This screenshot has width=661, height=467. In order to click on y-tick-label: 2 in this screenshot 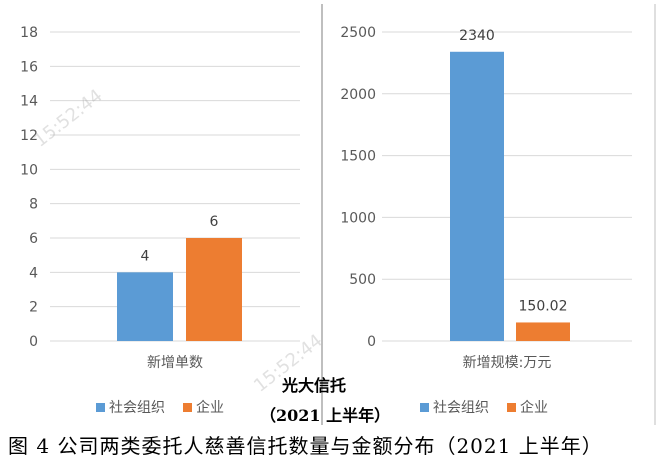, I will do `click(33, 308)`.